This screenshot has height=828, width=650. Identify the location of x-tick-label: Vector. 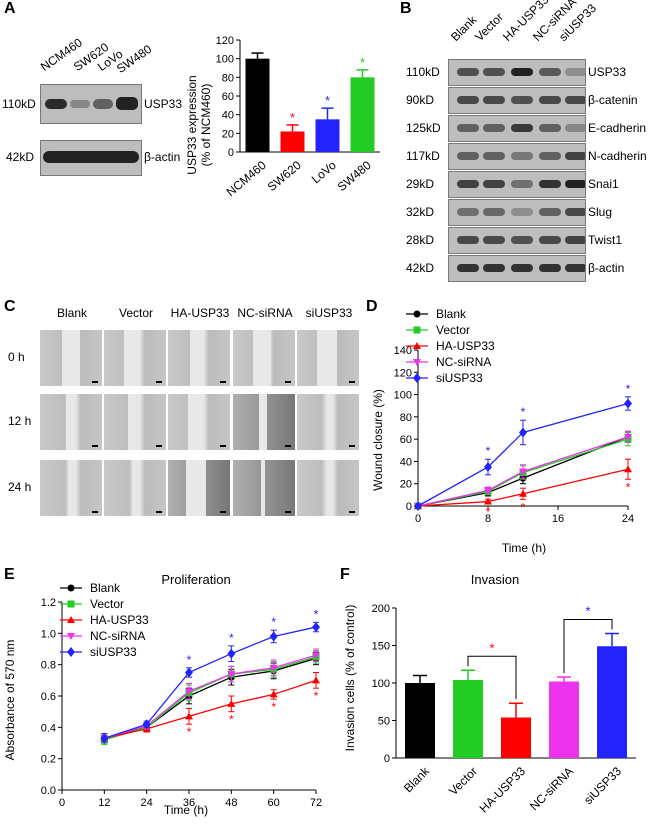
(463, 781).